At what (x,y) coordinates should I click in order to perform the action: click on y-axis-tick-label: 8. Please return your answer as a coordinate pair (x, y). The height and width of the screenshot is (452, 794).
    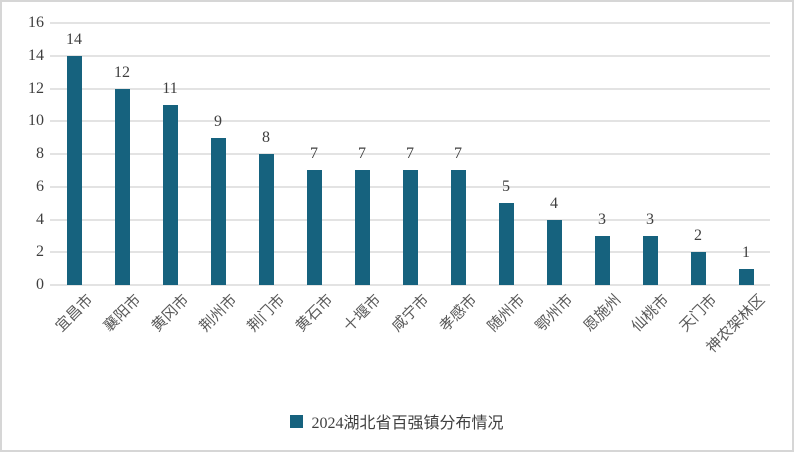
    Looking at the image, I should click on (40, 153).